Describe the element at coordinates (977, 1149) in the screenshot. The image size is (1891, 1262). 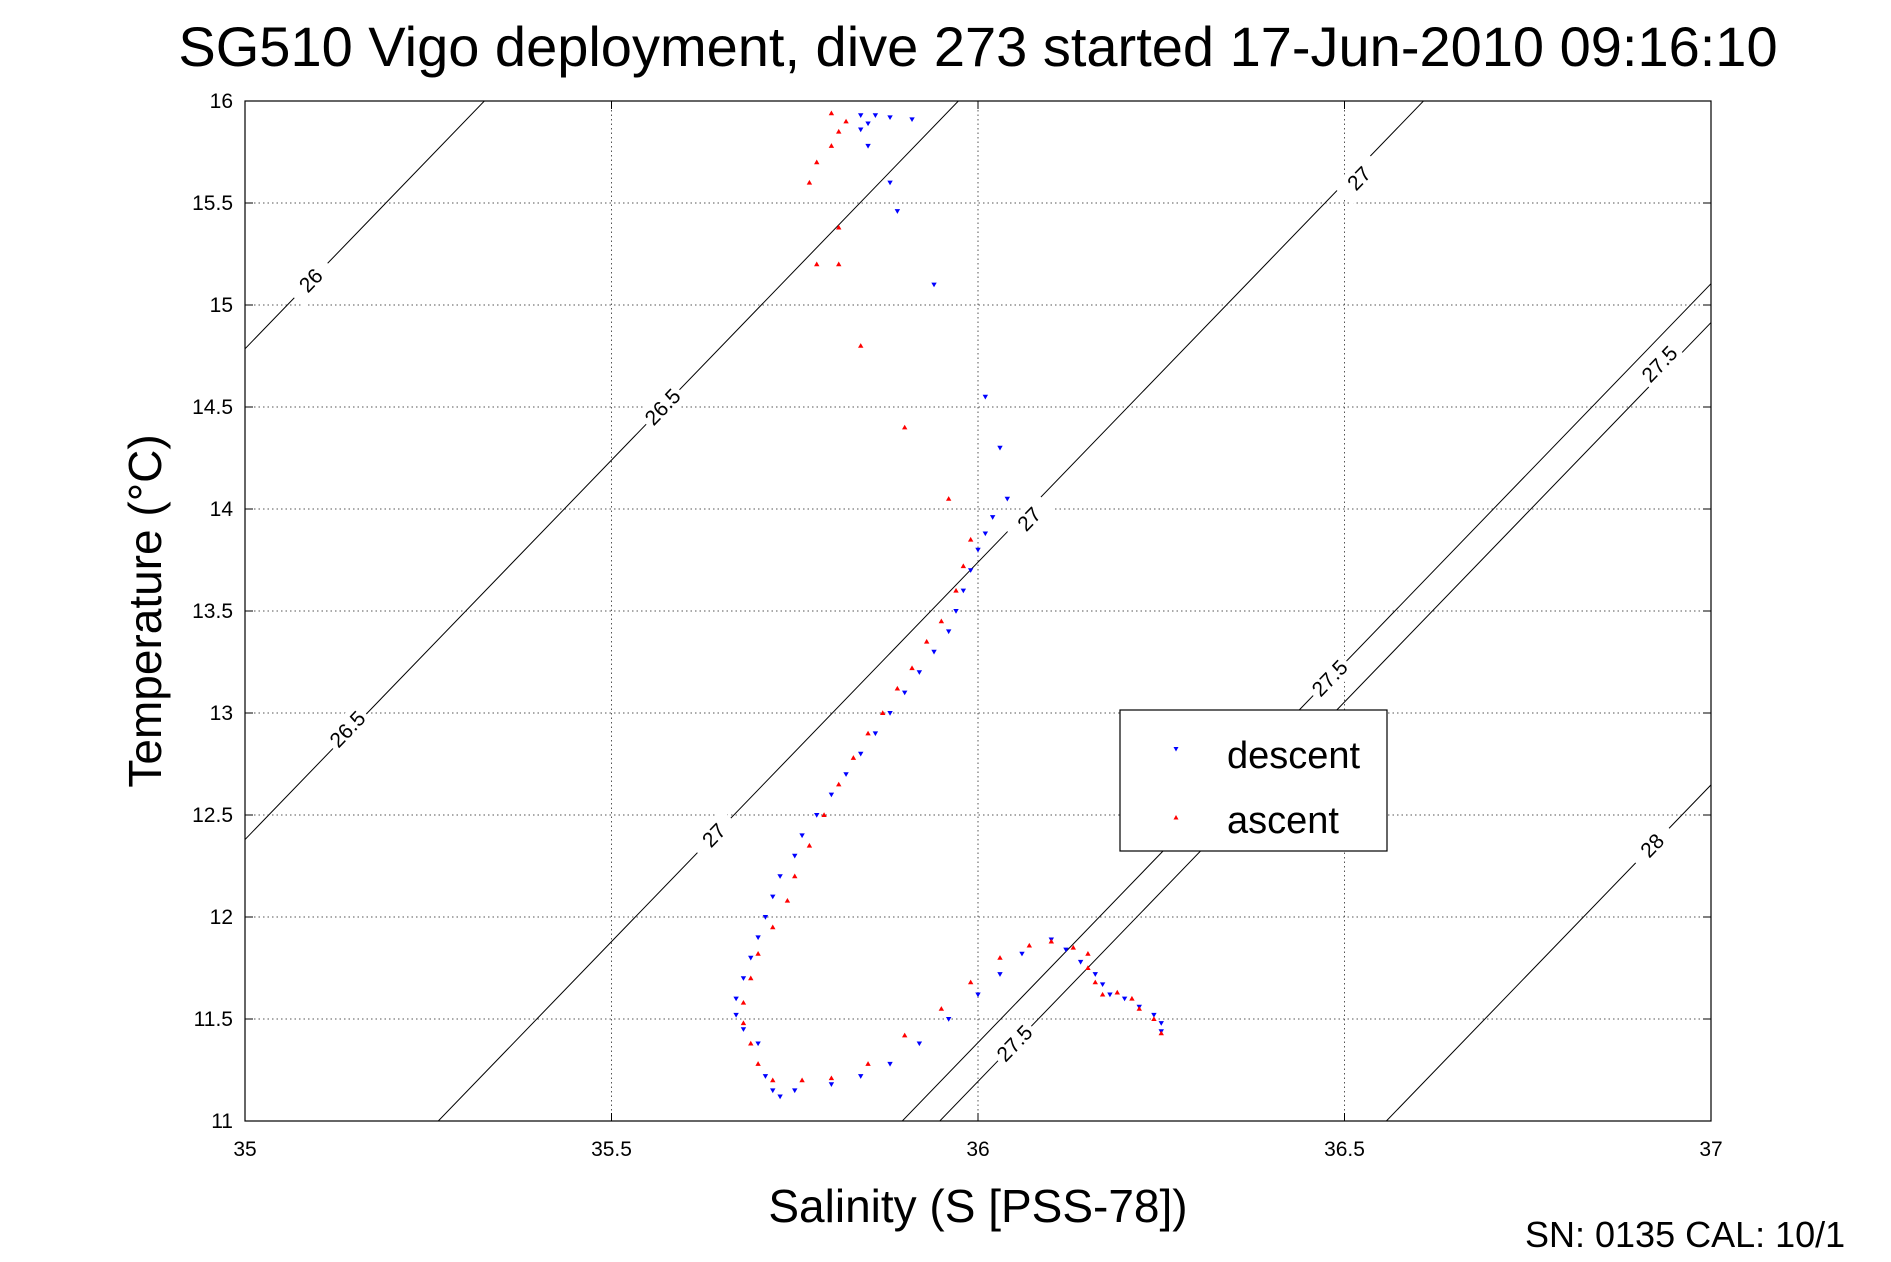
I see `x-tick-label: 36` at that location.